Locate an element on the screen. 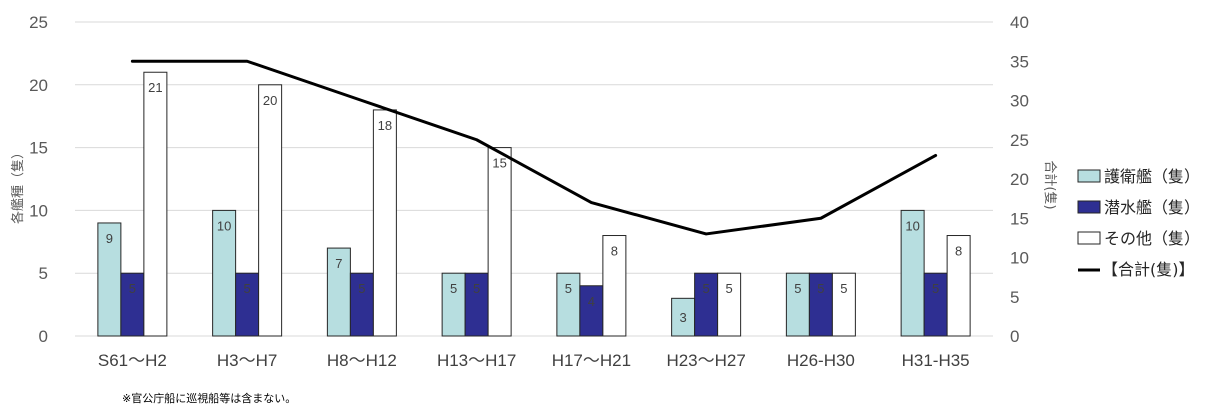 This screenshot has height=410, width=1221. y2-tick-label: 30 is located at coordinates (1019, 101).